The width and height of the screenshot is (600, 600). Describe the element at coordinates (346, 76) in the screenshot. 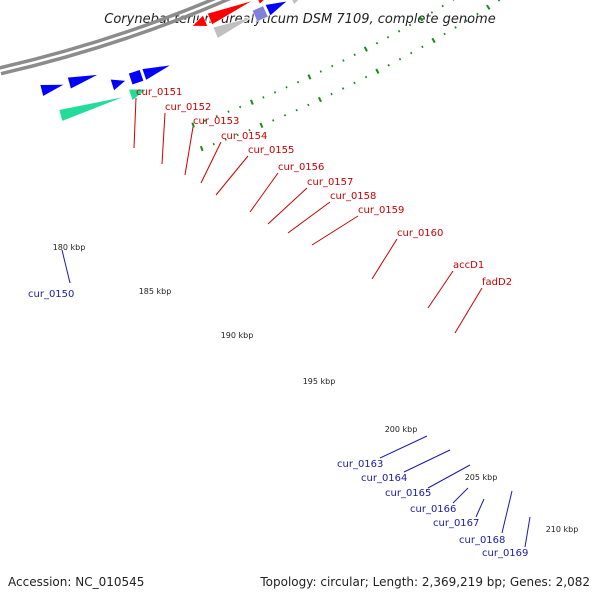

I see `tick-marks` at that location.